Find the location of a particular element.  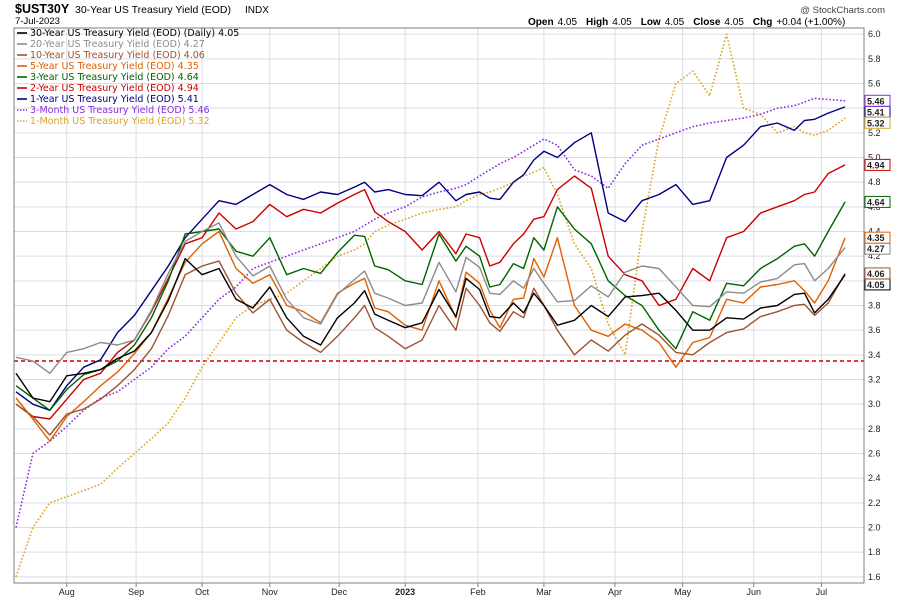

last-value-badge: 4.94 is located at coordinates (877, 164).